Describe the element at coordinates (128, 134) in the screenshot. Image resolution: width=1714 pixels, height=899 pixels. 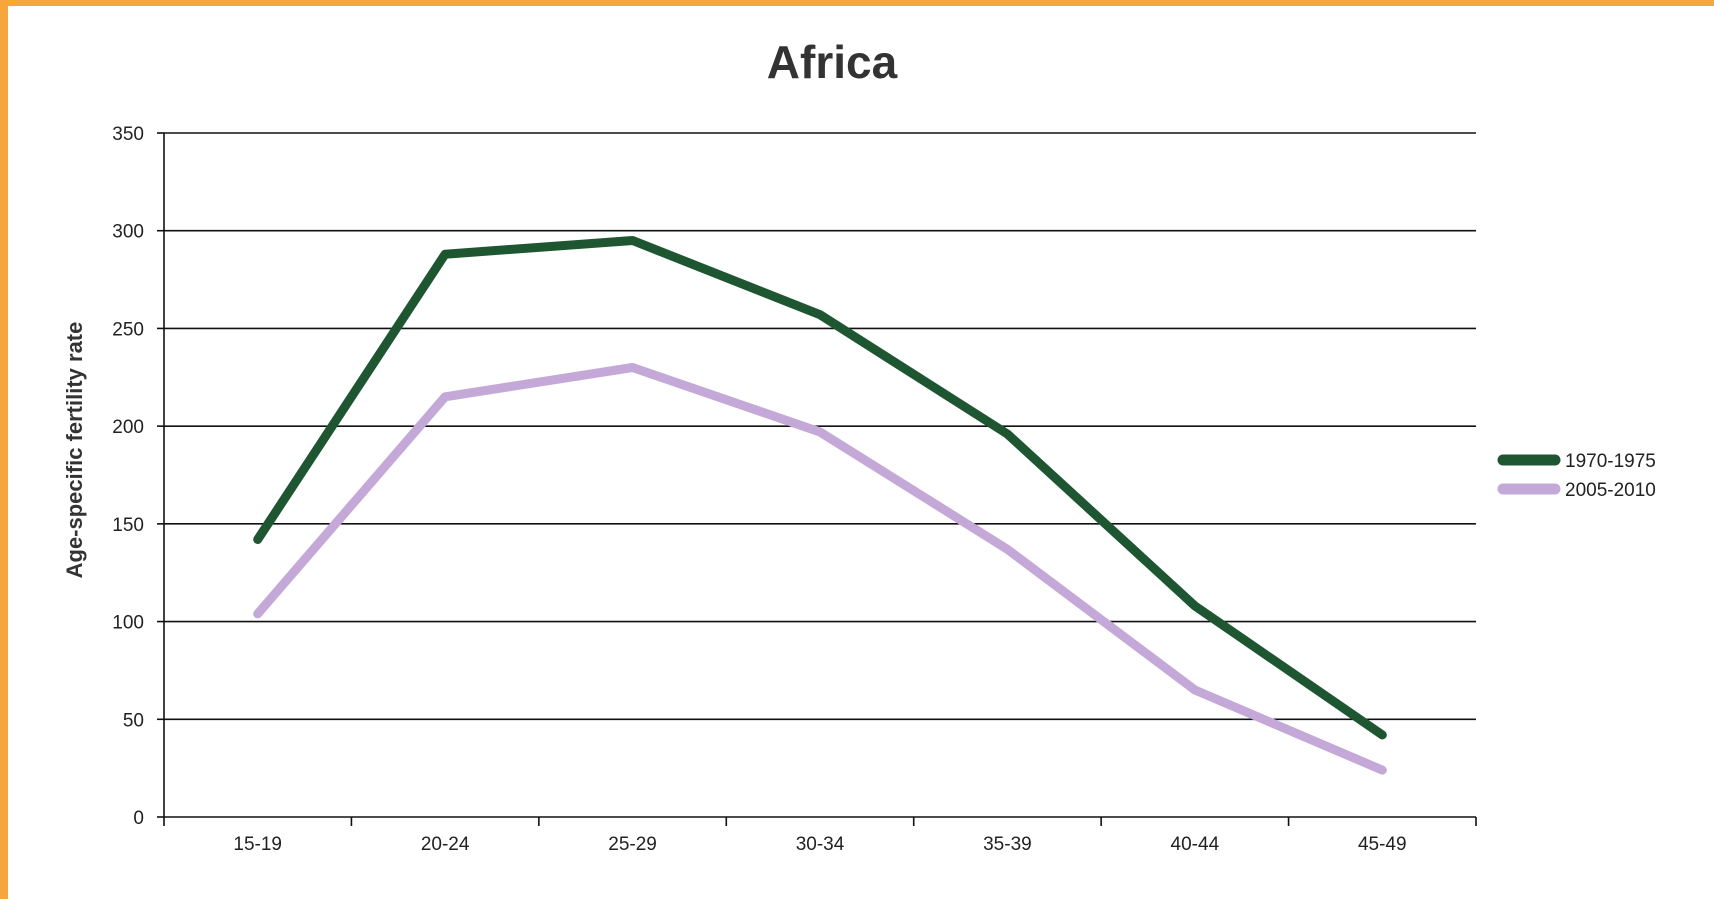
I see `y-tick-label: 350` at that location.